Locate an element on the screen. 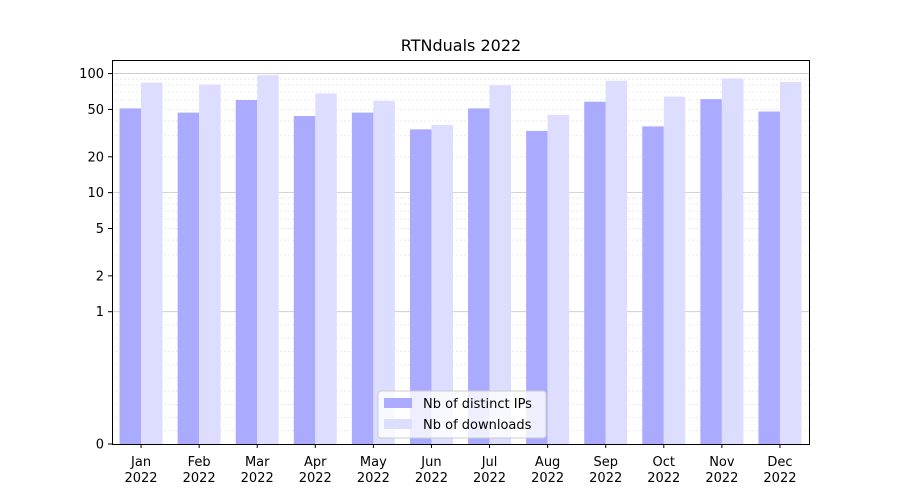 The image size is (900, 500). x-tick-label: Dec 2022 is located at coordinates (779, 470).